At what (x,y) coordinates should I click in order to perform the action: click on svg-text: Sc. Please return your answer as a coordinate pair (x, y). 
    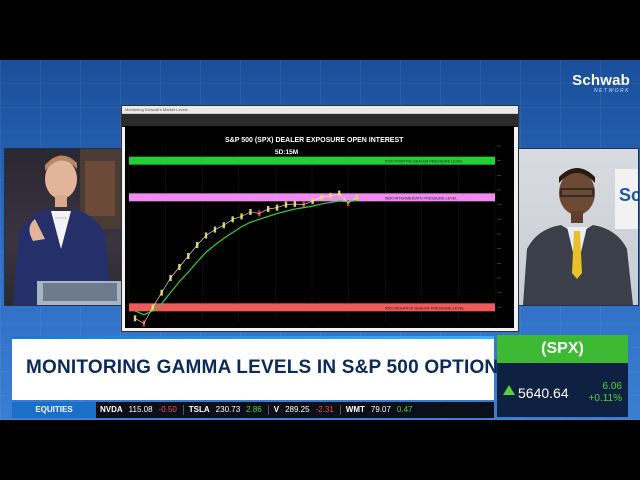
    Looking at the image, I should click on (628, 195).